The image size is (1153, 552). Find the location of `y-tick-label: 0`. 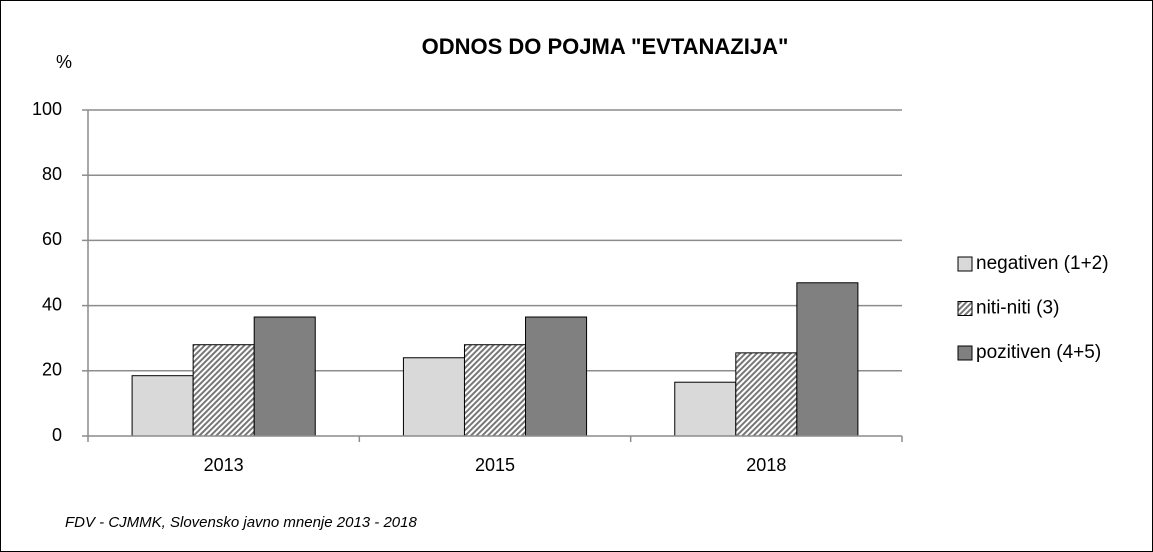

y-tick-label: 0 is located at coordinates (57, 435).